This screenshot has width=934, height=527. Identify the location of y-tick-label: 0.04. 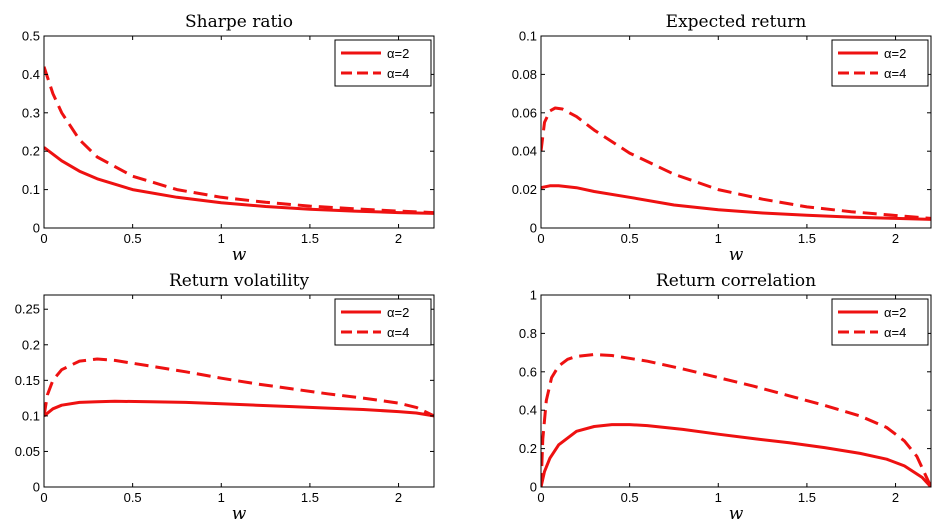
(524, 151).